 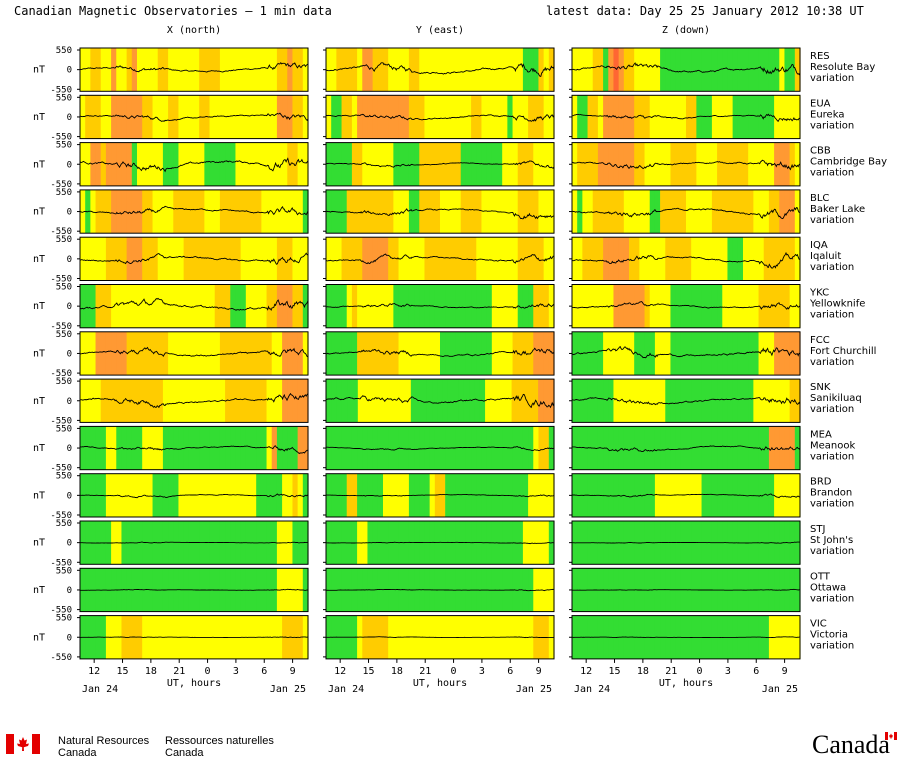 What do you see at coordinates (64, 619) in the screenshot?
I see `y-tick-label: 550` at bounding box center [64, 619].